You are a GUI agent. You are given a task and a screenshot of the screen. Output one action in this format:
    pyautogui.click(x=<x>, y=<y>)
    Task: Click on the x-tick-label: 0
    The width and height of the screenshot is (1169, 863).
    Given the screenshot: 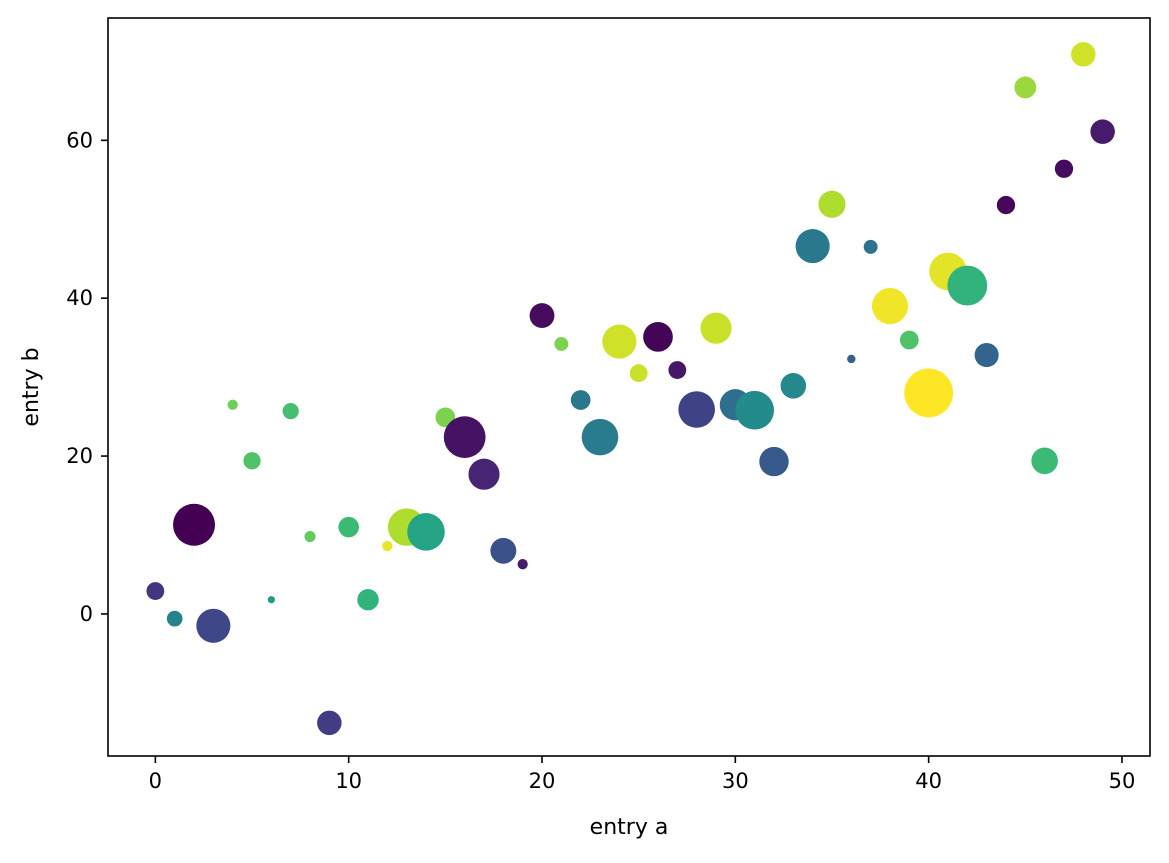 What is the action you would take?
    pyautogui.click(x=155, y=781)
    